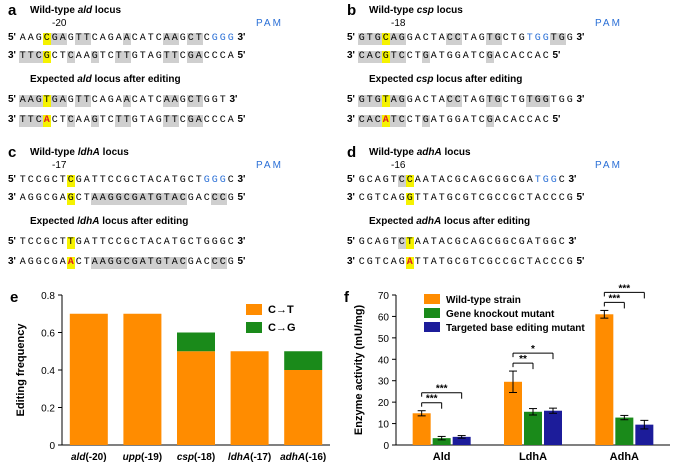 This screenshot has height=469, width=678. I want to click on bar-targeted, so click(461, 440).